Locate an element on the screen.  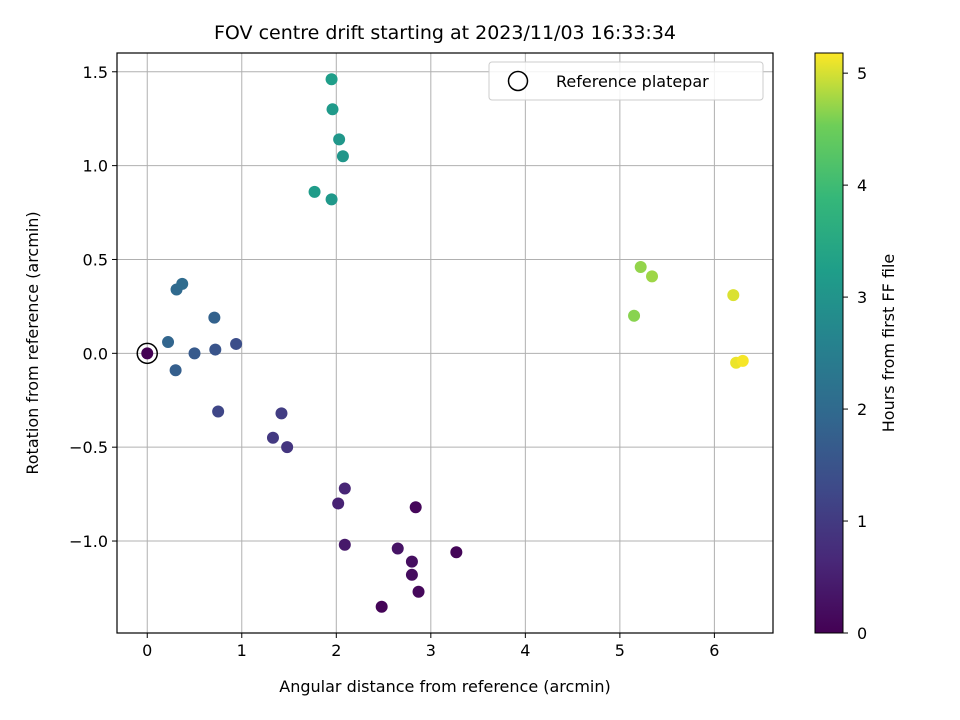
legend-box is located at coordinates (626, 81).